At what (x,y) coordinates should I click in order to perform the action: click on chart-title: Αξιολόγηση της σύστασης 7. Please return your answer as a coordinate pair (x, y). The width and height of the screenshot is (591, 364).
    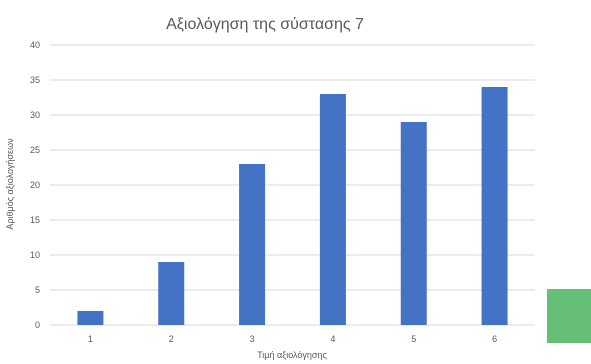
    Looking at the image, I should click on (265, 24).